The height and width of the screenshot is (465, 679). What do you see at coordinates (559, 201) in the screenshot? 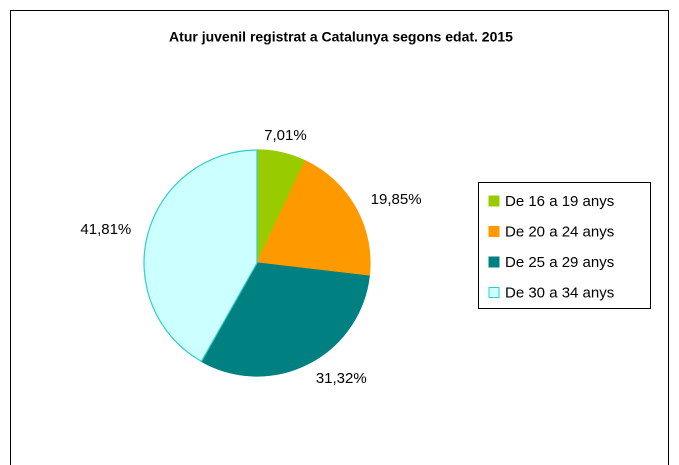
I see `legend-label: De 16 a 19 anys` at bounding box center [559, 201].